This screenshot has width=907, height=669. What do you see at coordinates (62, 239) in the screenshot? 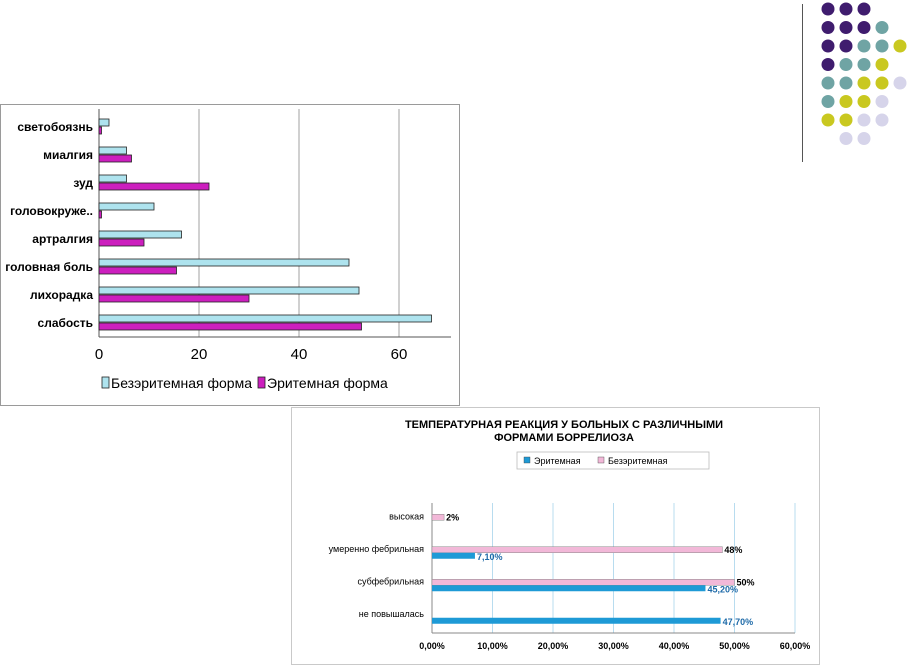
I see `category-label: артралгия` at bounding box center [62, 239].